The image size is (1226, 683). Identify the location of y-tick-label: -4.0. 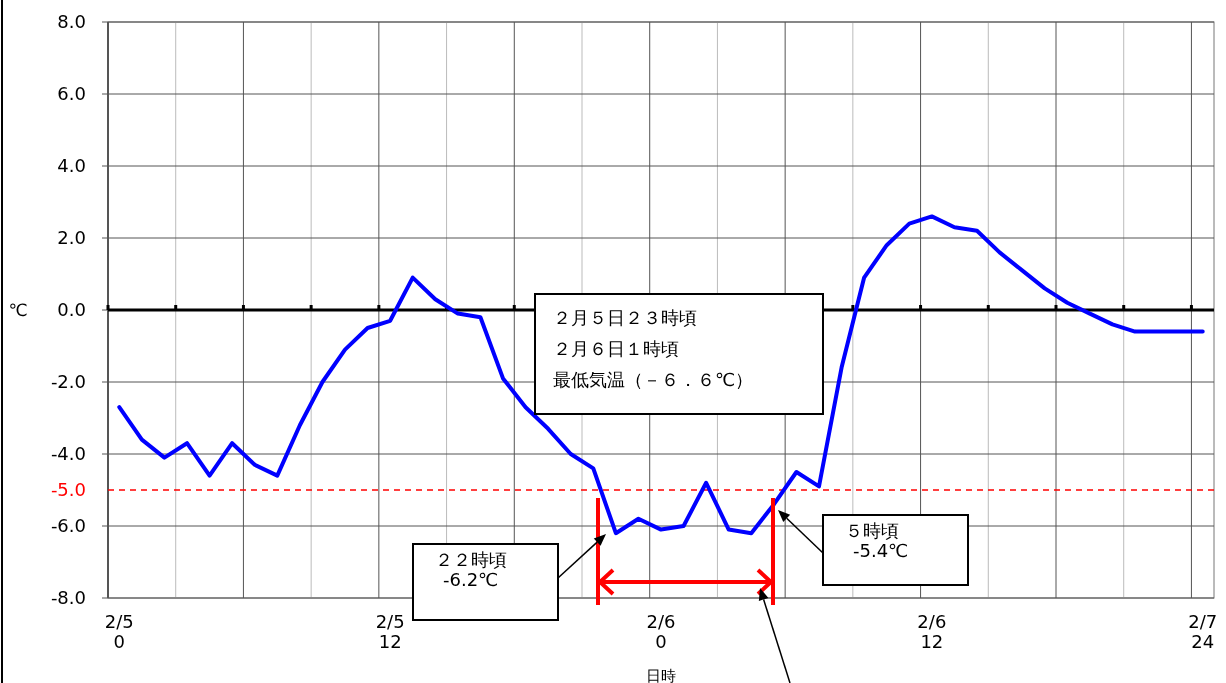
(68, 454).